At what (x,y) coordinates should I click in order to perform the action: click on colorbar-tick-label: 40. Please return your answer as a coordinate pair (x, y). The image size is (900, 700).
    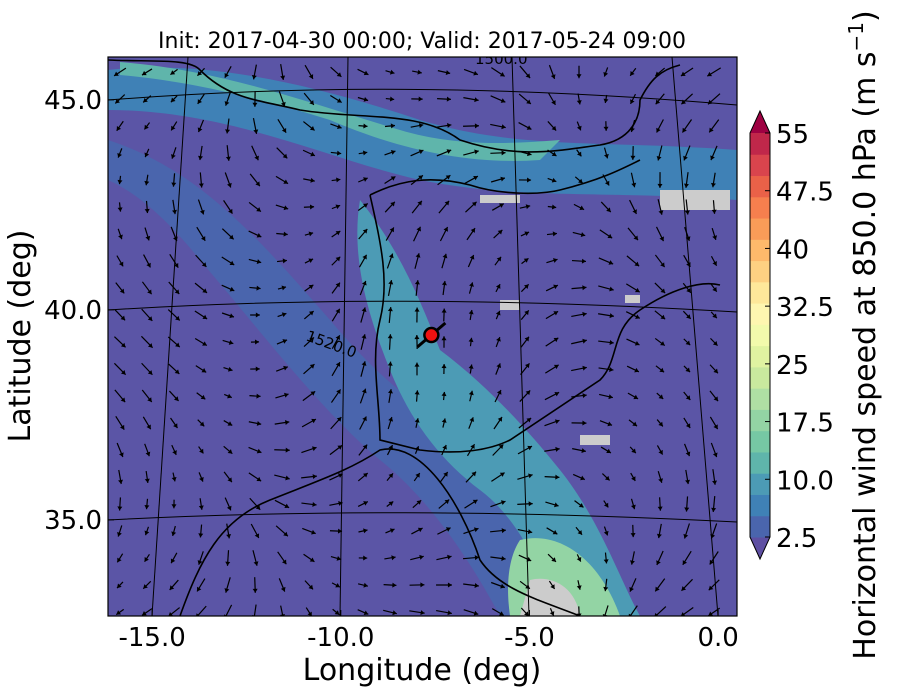
    Looking at the image, I should click on (792, 250).